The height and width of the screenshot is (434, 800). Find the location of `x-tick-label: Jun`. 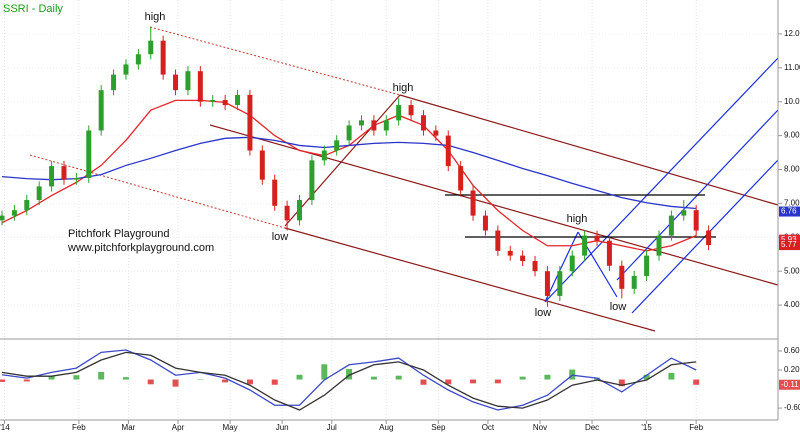

x-tick-label: Jun is located at coordinates (282, 427).